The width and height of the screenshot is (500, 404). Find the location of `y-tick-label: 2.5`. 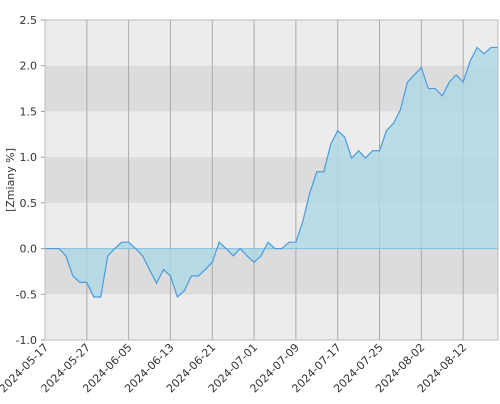

y-tick-label: 2.5 is located at coordinates (29, 20).